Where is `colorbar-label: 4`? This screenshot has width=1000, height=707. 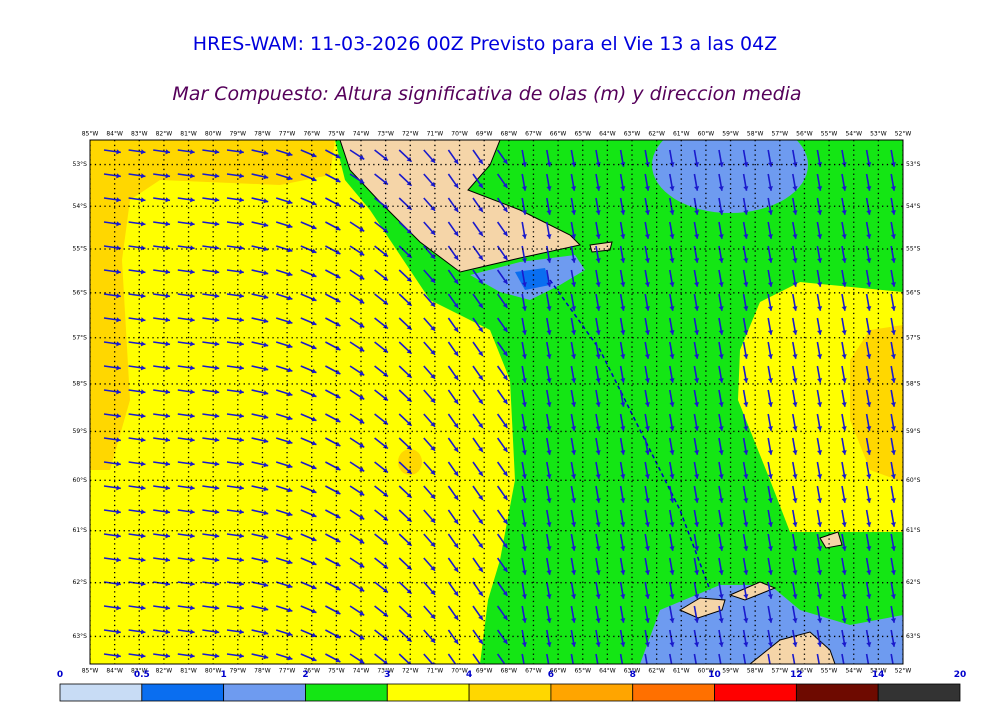
colorbar-label: 4 is located at coordinates (469, 675).